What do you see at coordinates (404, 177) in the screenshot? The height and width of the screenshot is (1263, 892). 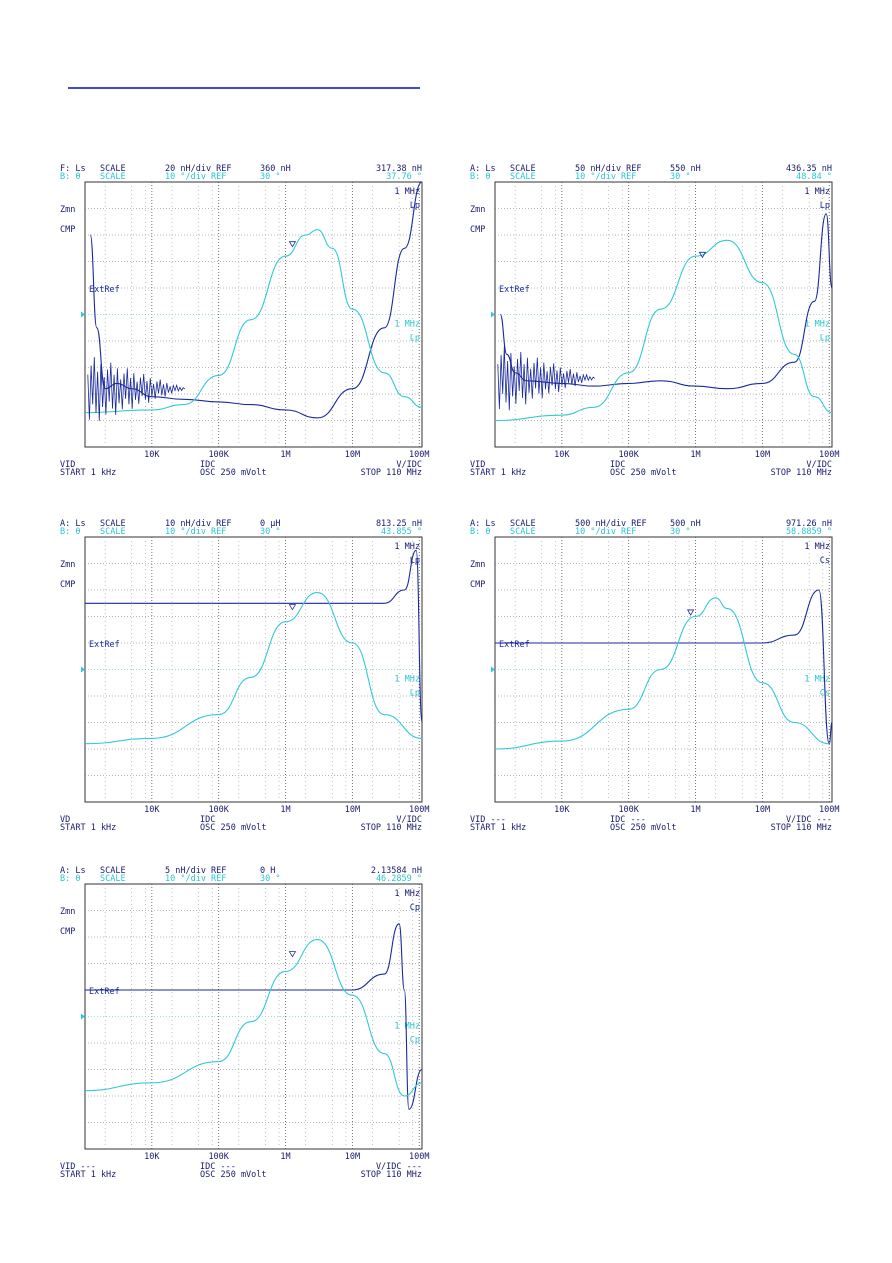 I see `header-b-field: 37.76 °` at bounding box center [404, 177].